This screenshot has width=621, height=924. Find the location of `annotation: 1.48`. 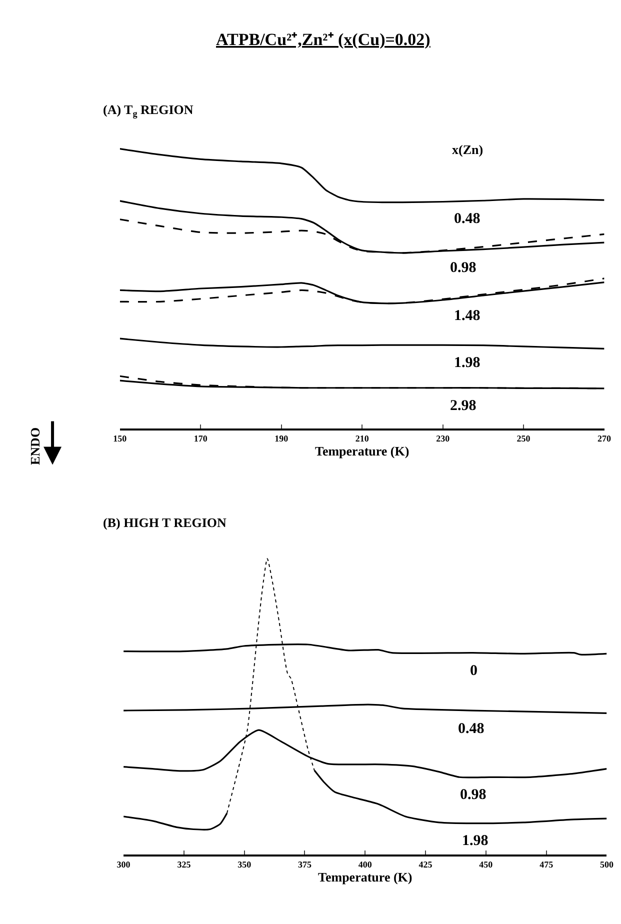

annotation: 1.48 is located at coordinates (467, 316).